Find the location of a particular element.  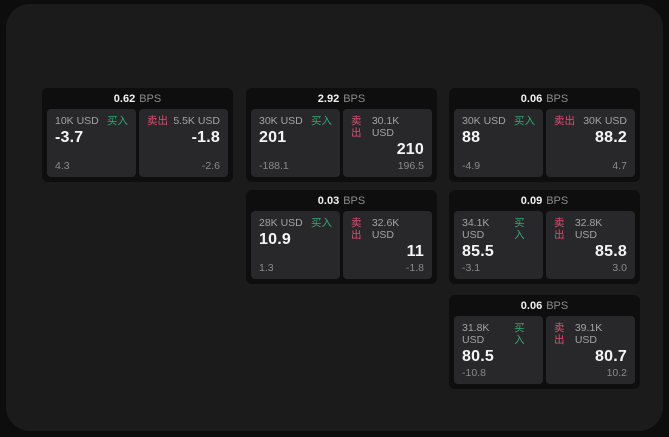

bps-value: 2.92 is located at coordinates (328, 98).